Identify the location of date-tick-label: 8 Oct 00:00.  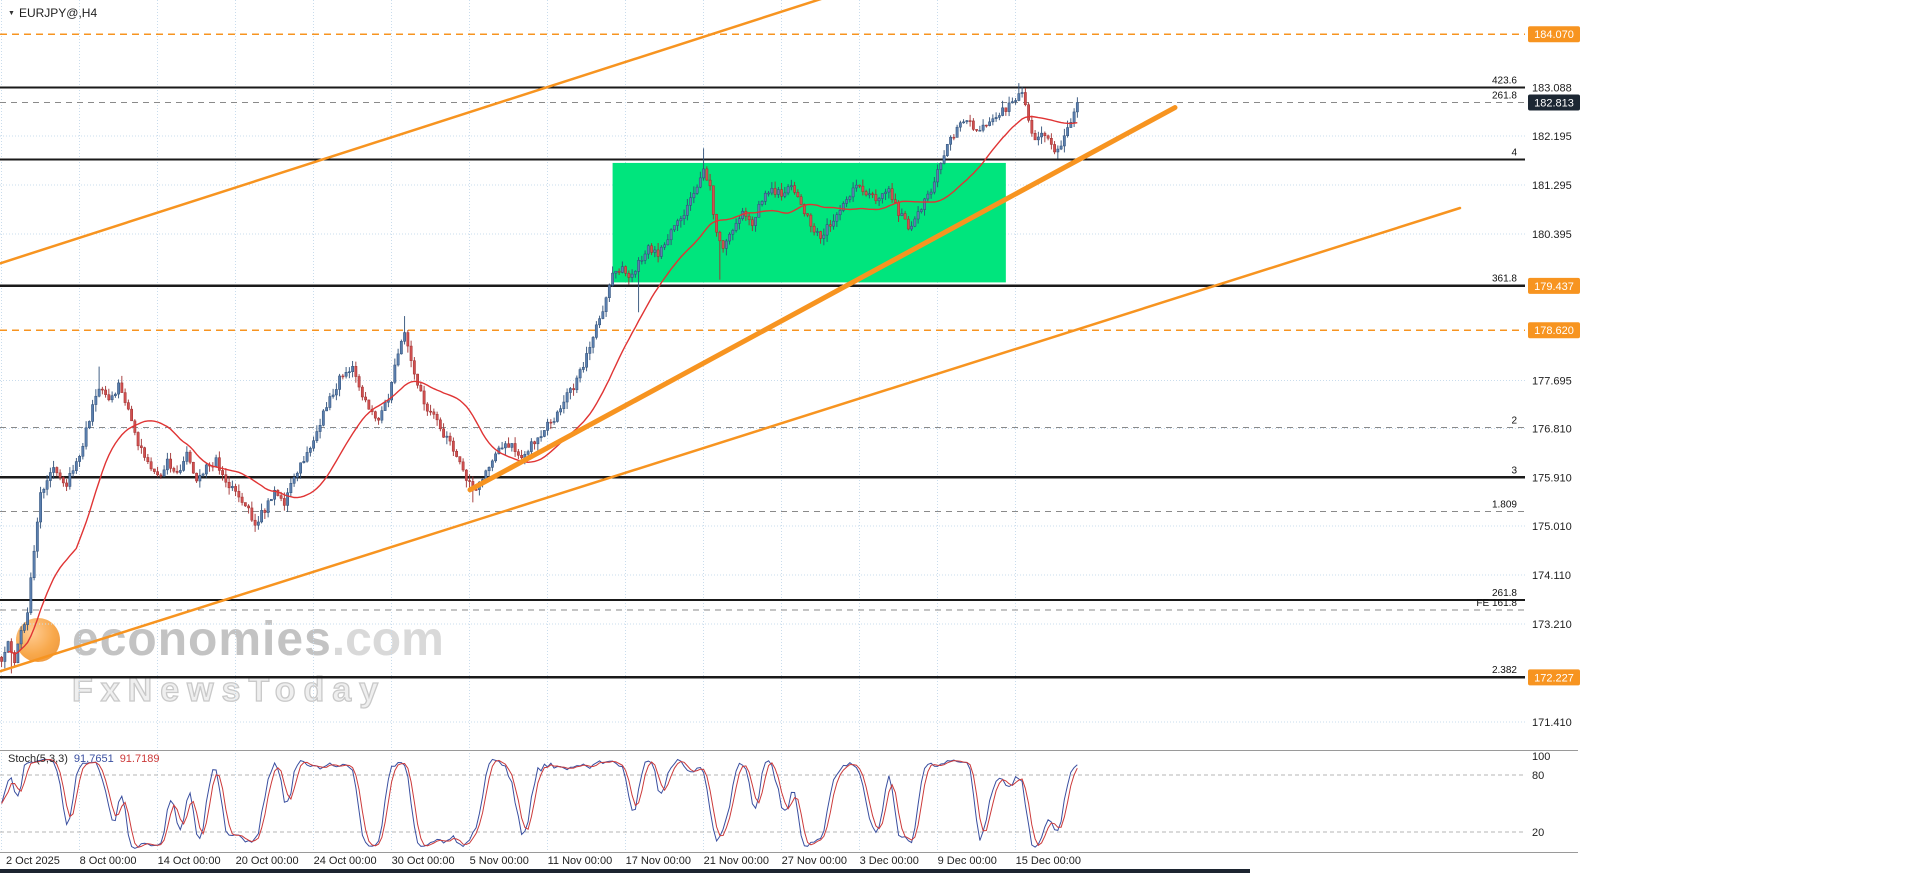
(108, 861).